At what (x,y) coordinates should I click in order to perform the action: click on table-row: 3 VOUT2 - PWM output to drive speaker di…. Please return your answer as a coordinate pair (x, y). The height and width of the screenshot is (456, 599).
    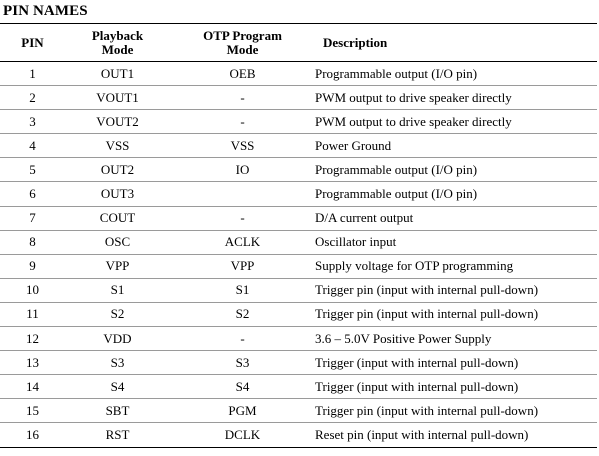
    Looking at the image, I should click on (298, 122).